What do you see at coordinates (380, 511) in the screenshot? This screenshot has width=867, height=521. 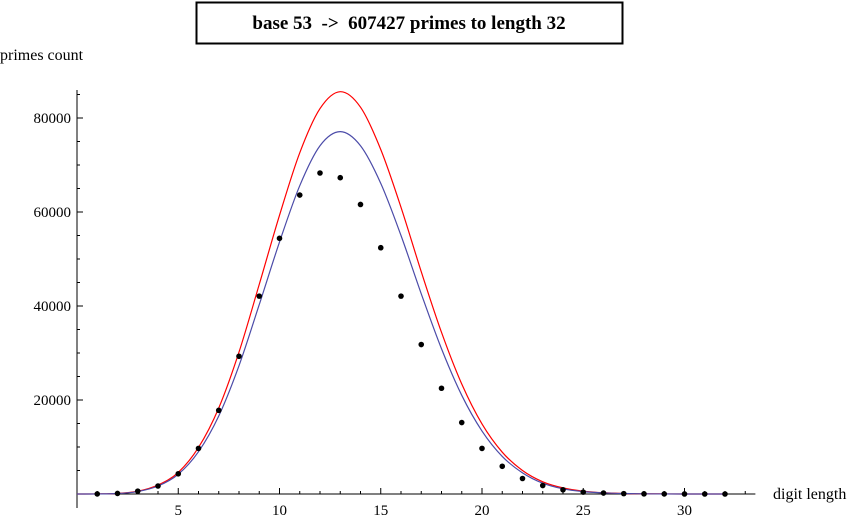 I see `x-tick-label: 15` at bounding box center [380, 511].